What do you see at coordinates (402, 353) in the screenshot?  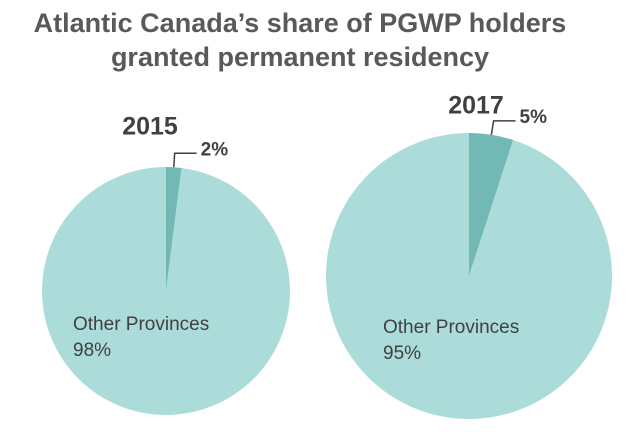 I see `value-label: 95%` at bounding box center [402, 353].